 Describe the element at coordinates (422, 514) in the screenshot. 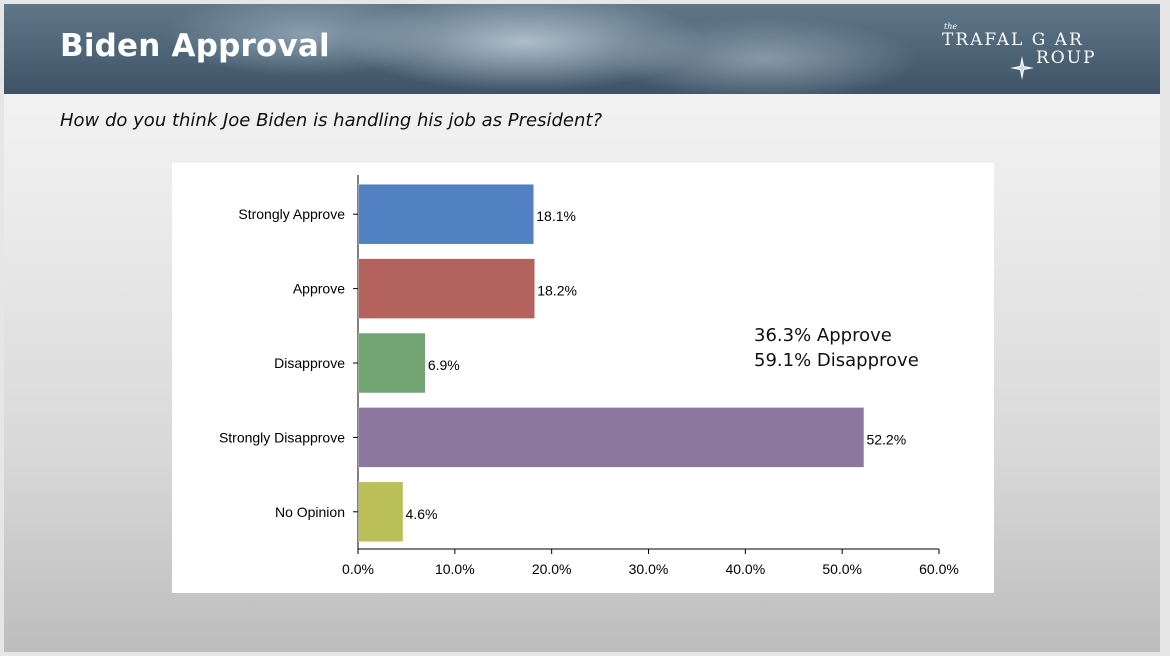

I see `data-label: 4.6%` at that location.